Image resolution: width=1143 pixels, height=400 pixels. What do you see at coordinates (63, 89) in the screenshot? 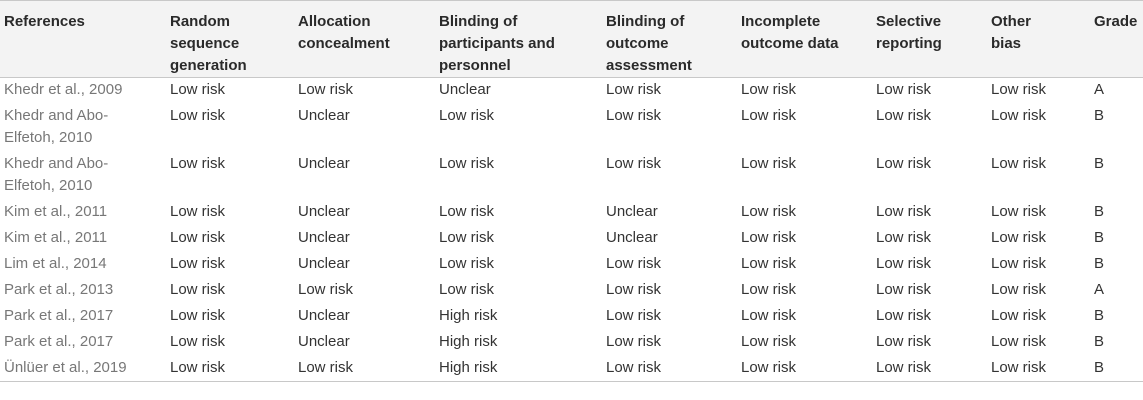
I see `cell-reference: Khedr et al., 2009` at bounding box center [63, 89].